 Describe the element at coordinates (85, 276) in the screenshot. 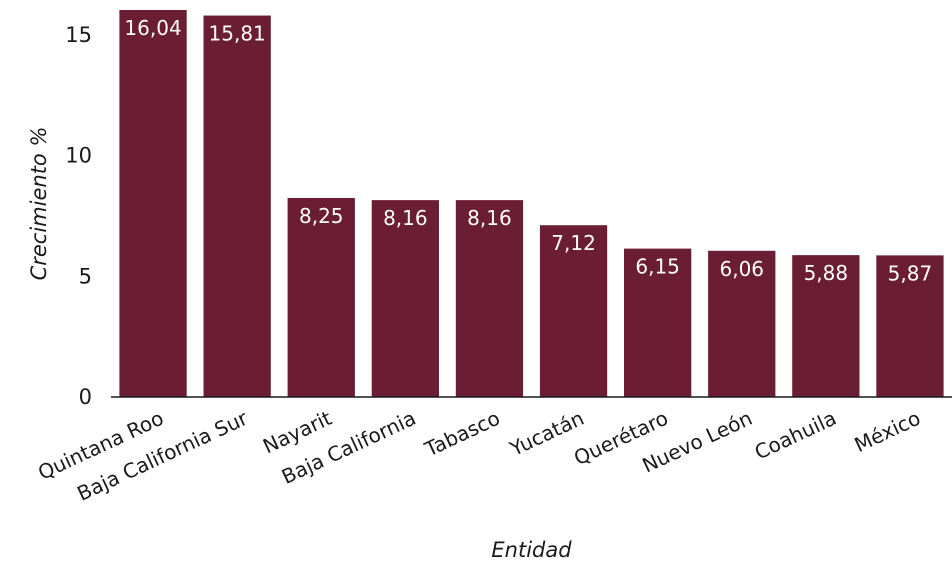

I see `y-tick-label: 5` at that location.